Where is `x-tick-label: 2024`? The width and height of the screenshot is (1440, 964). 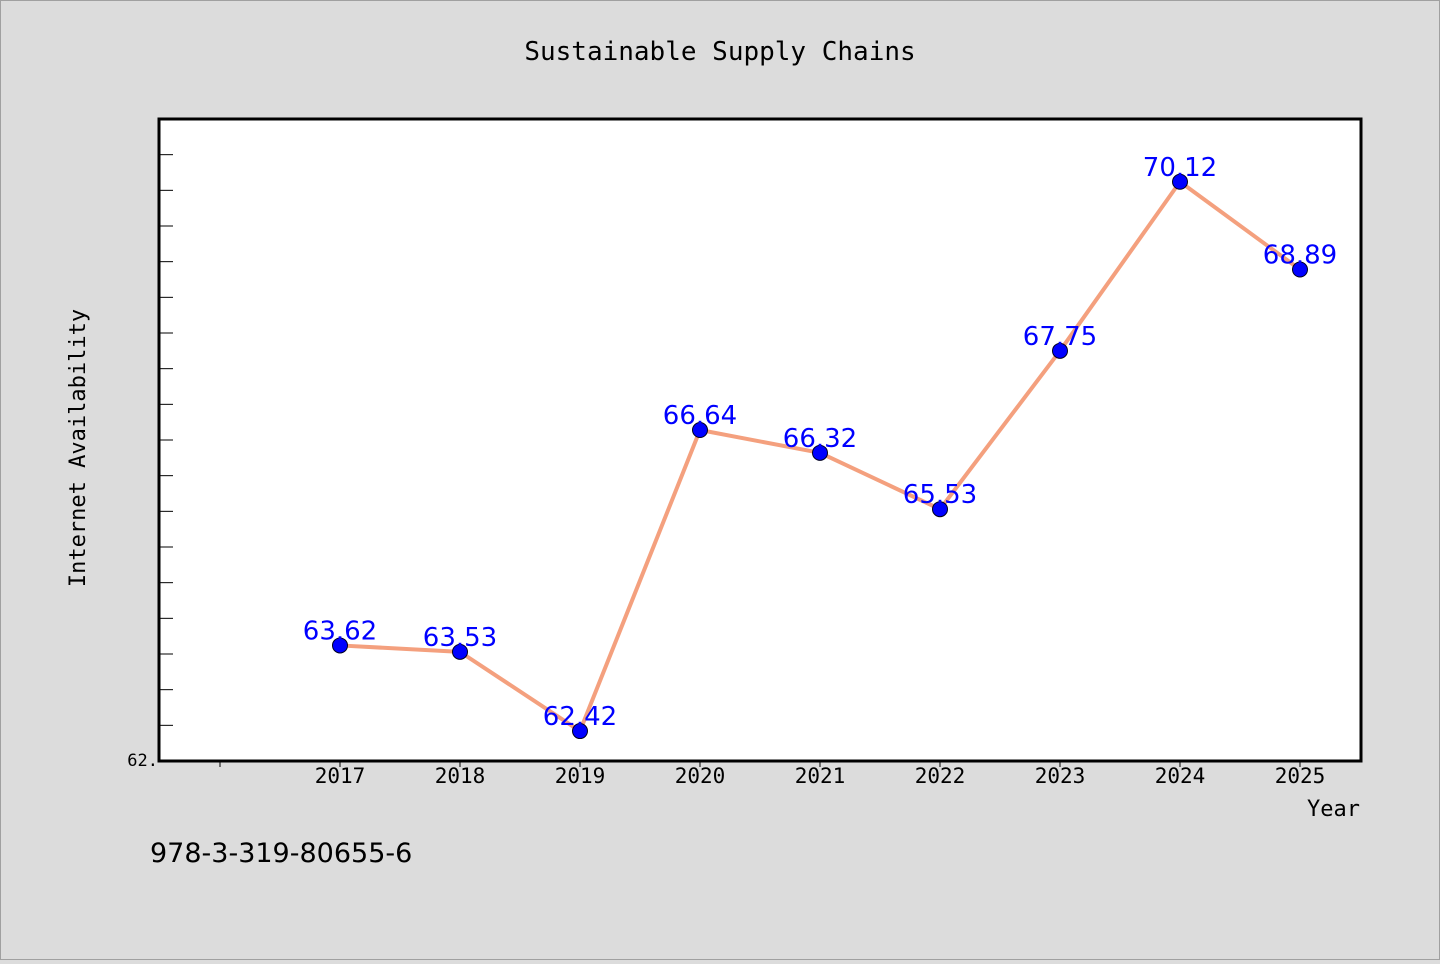 x-tick-label: 2024 is located at coordinates (1180, 776).